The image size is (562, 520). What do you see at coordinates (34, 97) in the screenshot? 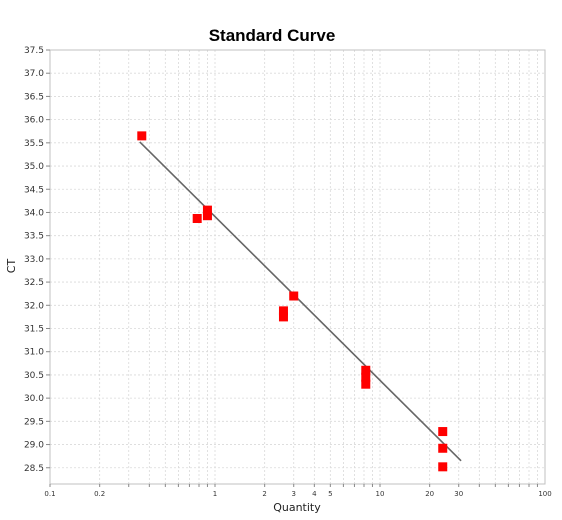
I see `y-tick-label: 36.5` at bounding box center [34, 97].